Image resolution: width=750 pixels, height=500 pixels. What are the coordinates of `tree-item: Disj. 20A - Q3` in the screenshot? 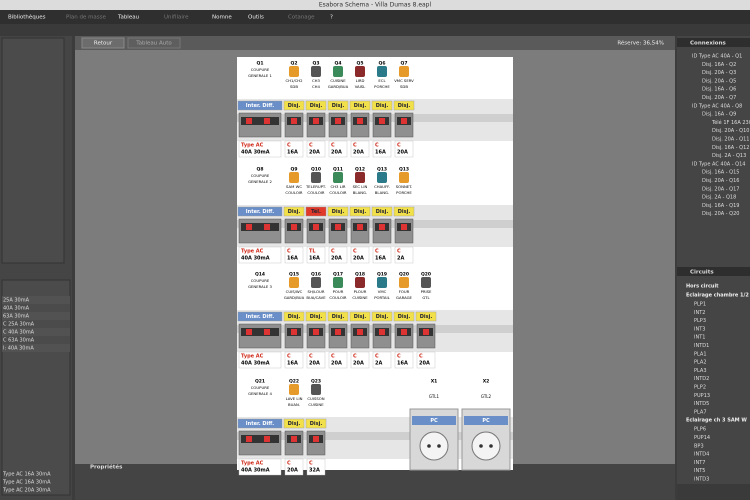 It's located at (719, 73).